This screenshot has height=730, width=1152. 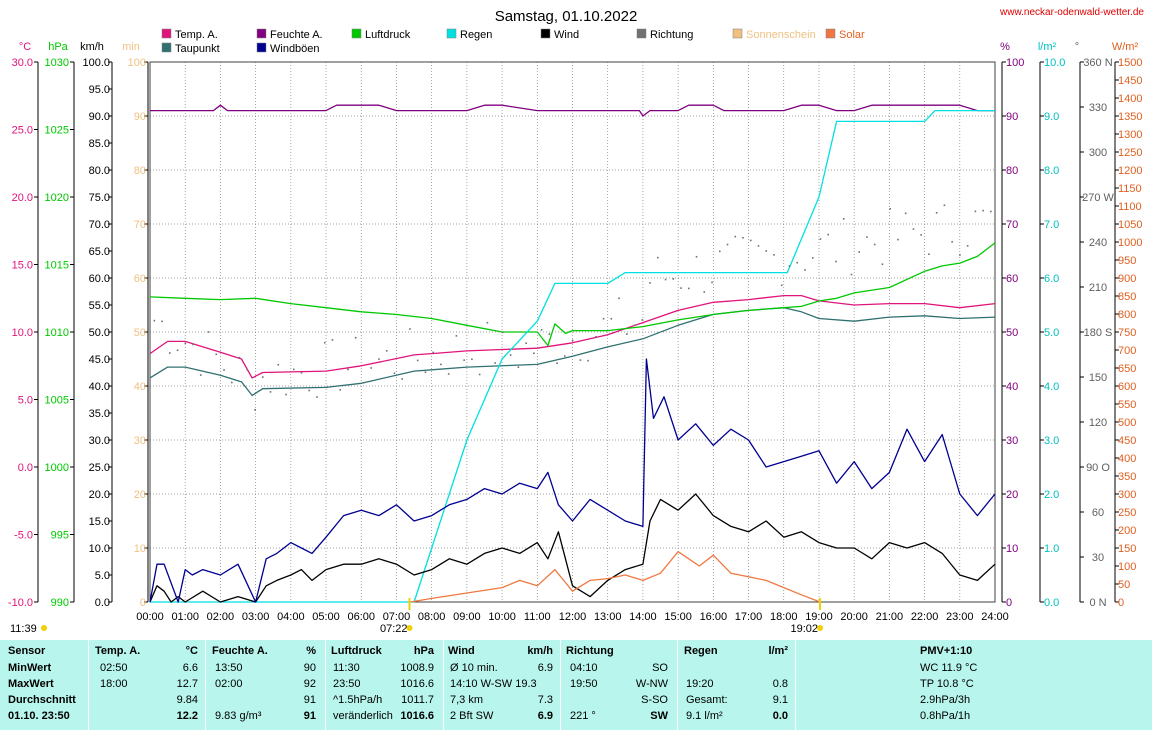 I want to click on axis-tick-label-wind: 100.0, so click(x=96, y=63).